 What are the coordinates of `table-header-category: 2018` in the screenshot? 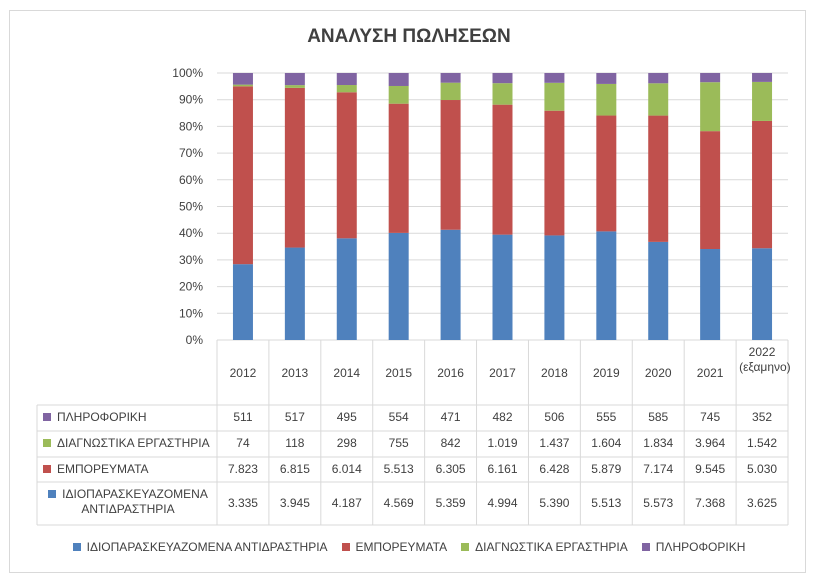 It's located at (554, 373).